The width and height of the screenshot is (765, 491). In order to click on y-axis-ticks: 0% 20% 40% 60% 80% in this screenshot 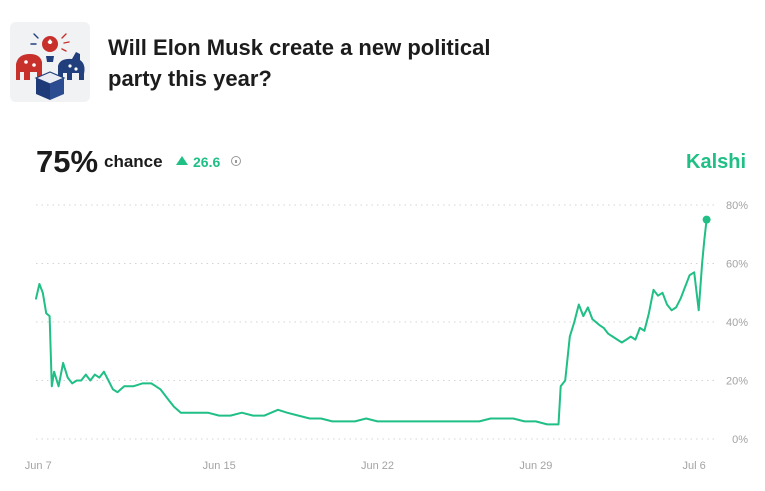, I will do `click(737, 323)`.